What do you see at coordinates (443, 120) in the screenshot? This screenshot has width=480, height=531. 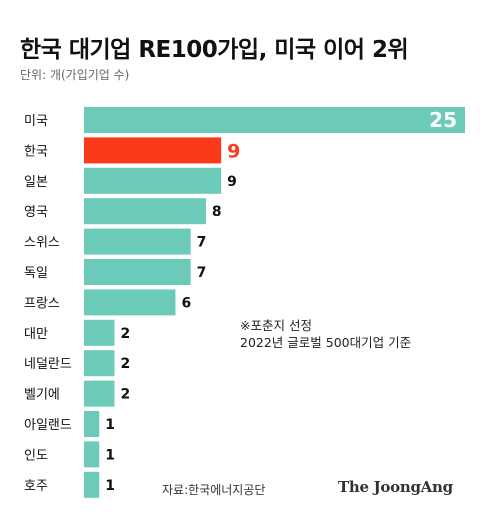 I see `value-label: 25` at bounding box center [443, 120].